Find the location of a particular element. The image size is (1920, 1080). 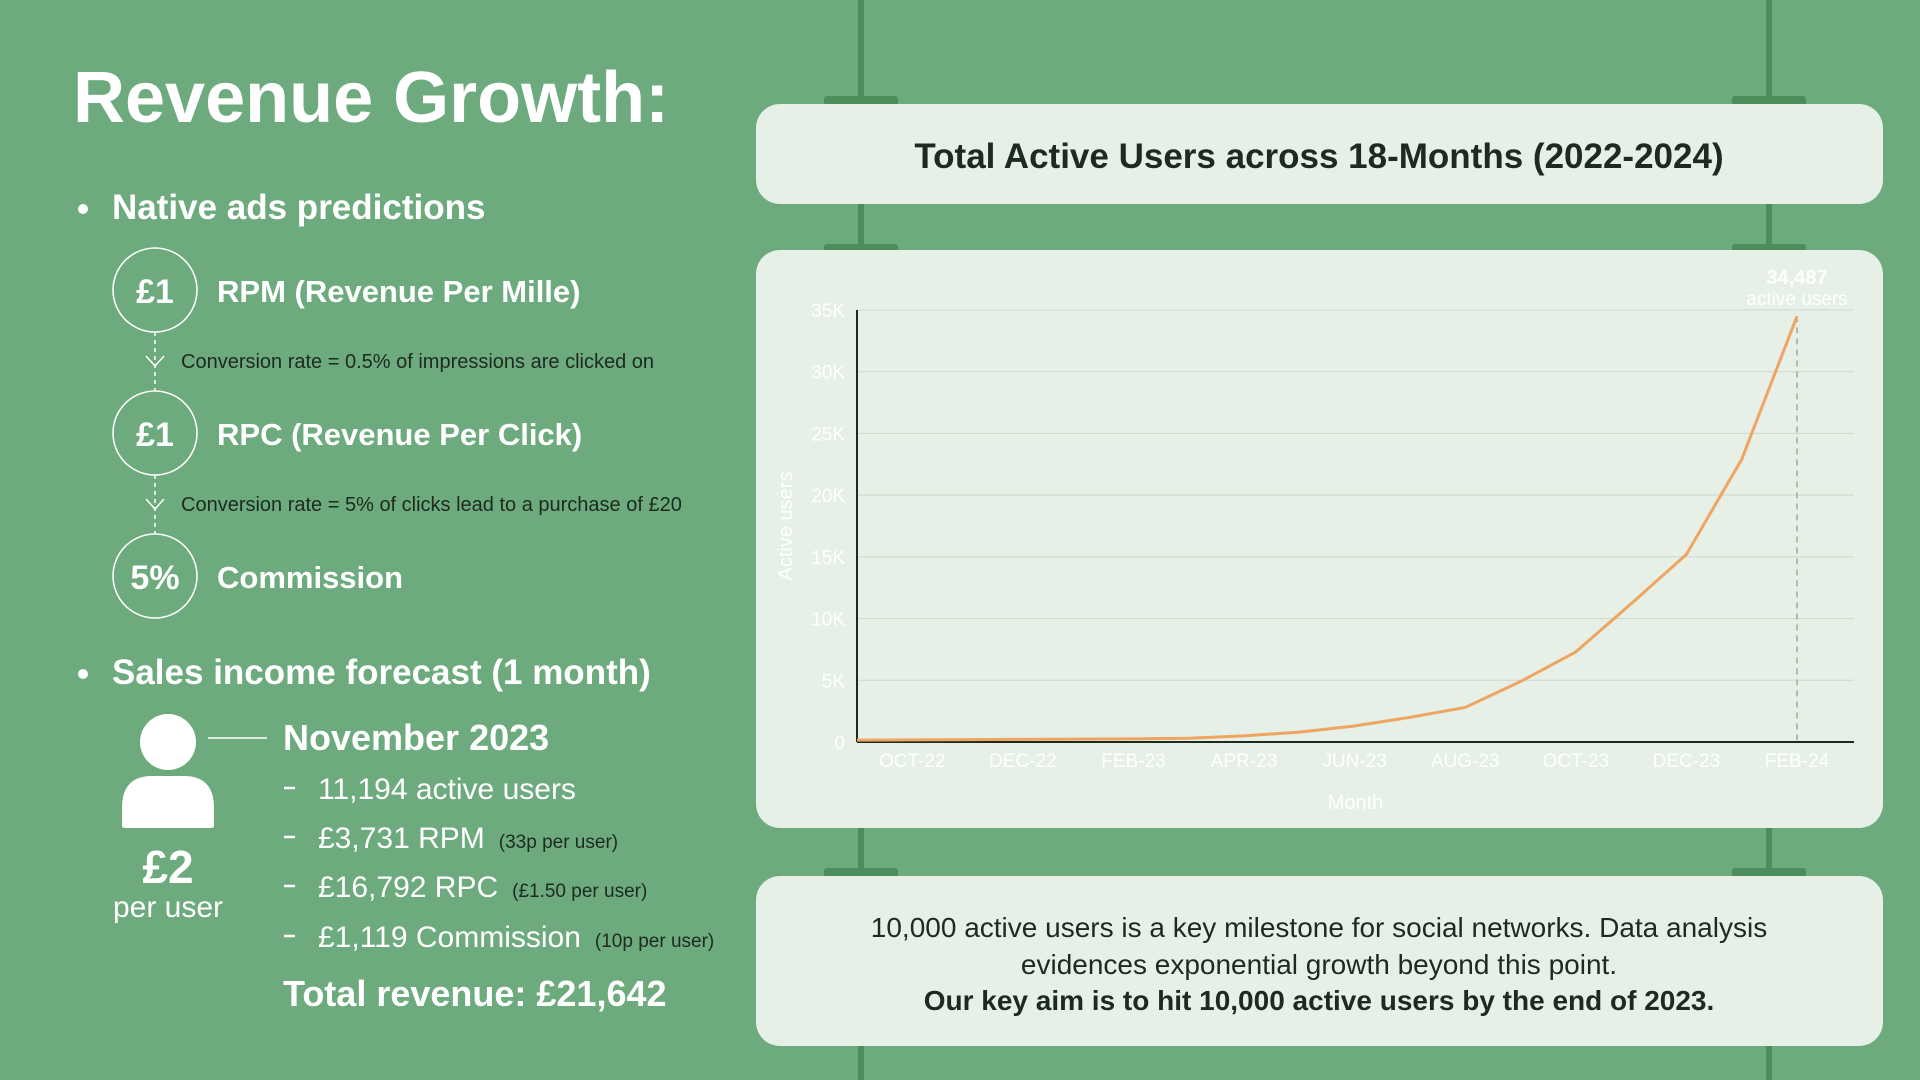

forecast-item: 11,194 active users is located at coordinates (447, 789).